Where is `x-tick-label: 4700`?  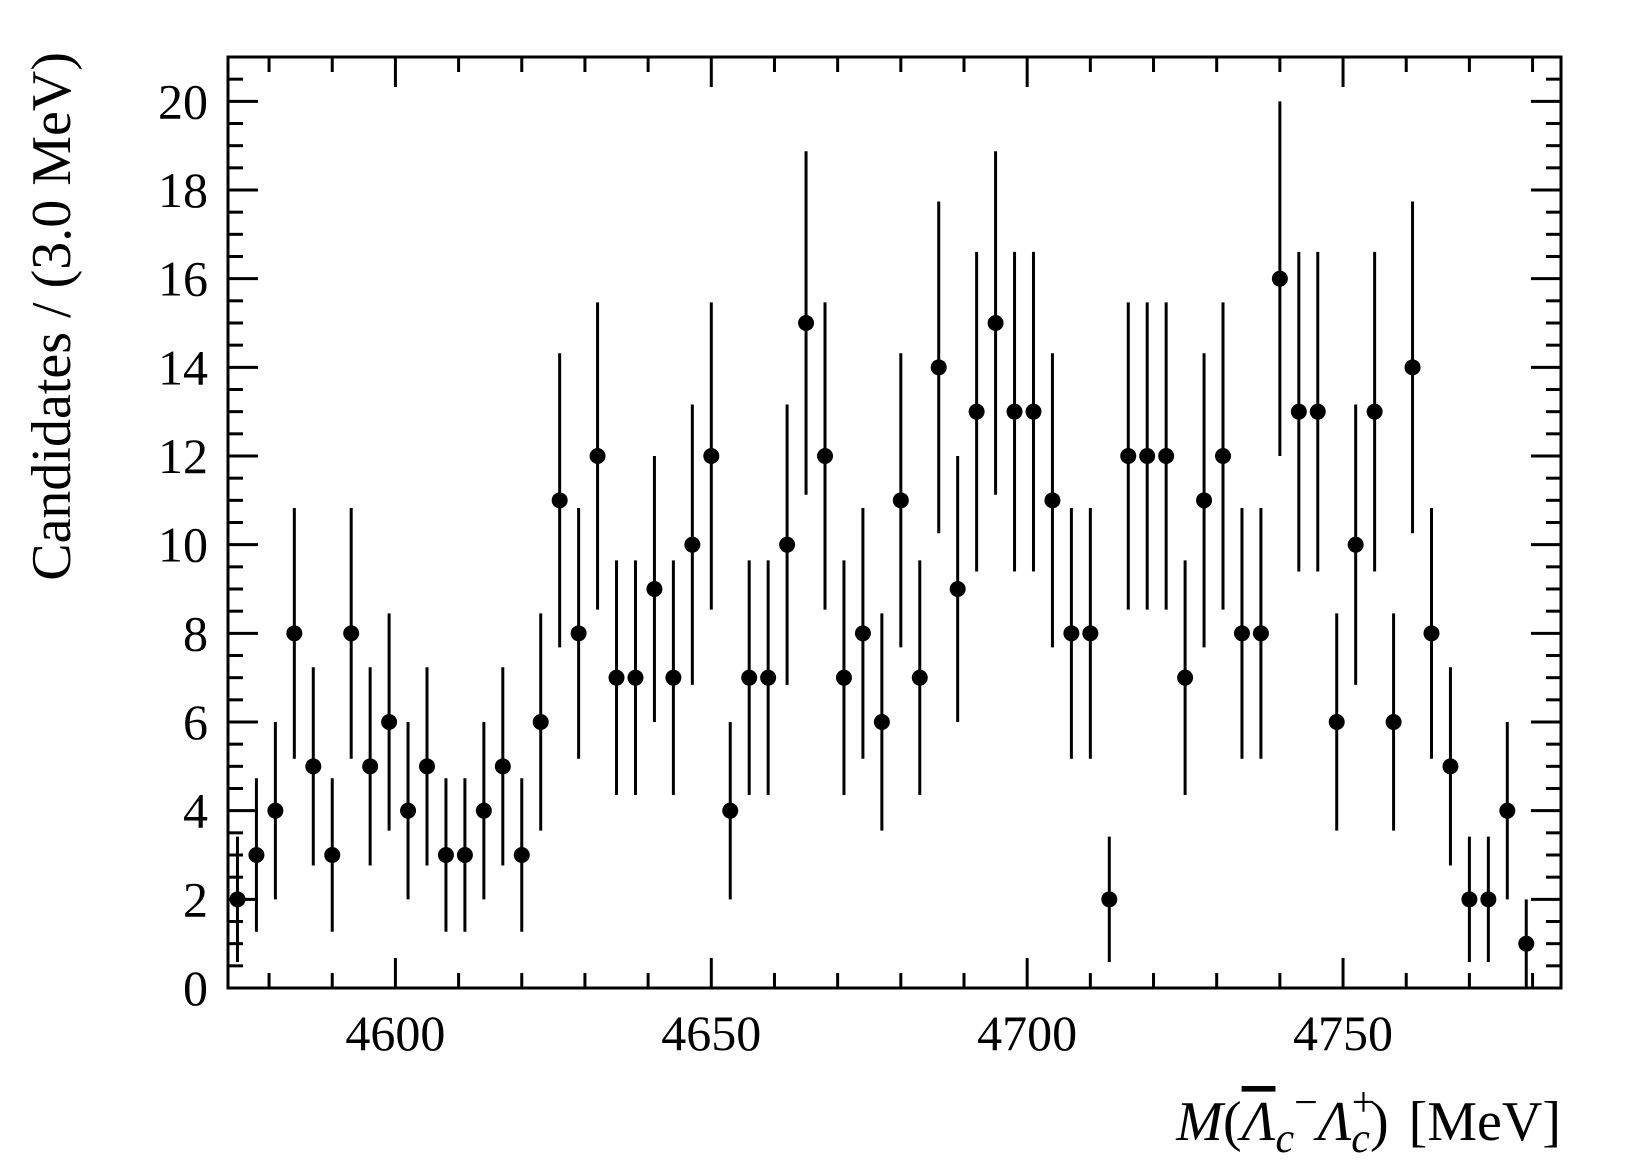 x-tick-label: 4700 is located at coordinates (1027, 1033).